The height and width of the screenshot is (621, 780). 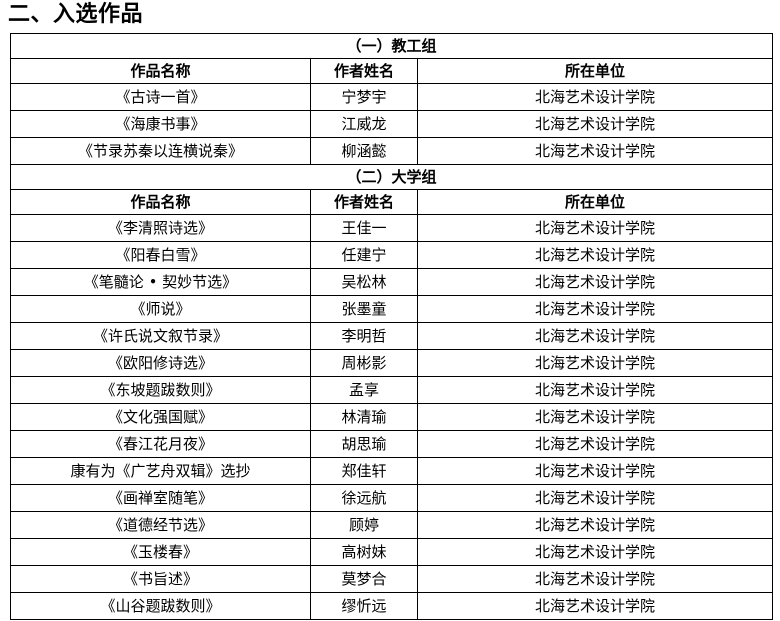 I want to click on table-row: 《笔髓论 • 契妙节选》 吴松林 北海艺术设计学院, so click(x=392, y=282).